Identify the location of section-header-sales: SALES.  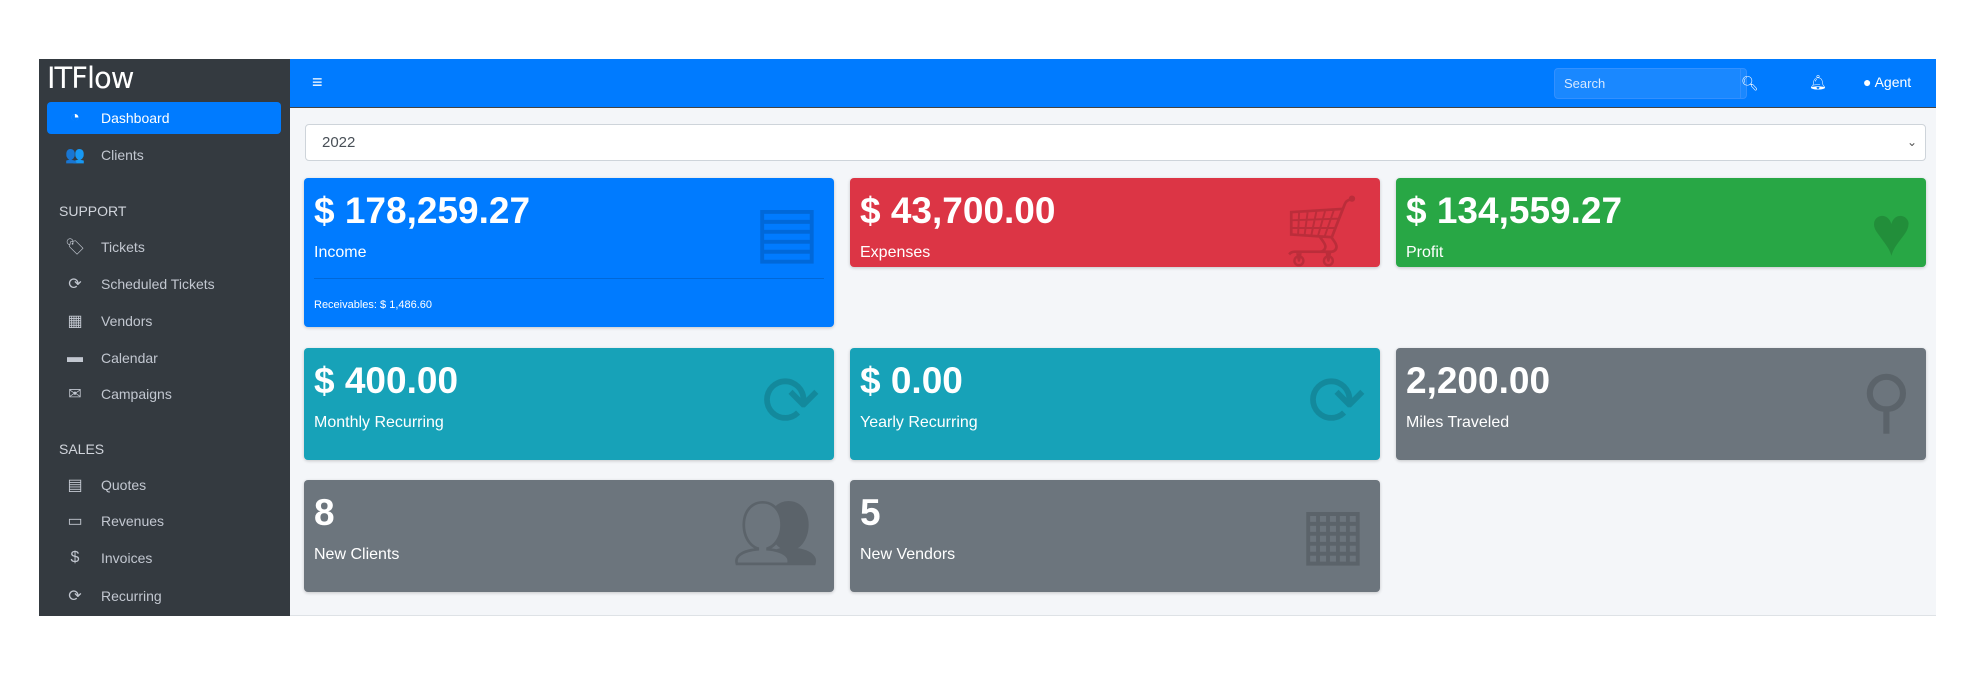
(82, 449).